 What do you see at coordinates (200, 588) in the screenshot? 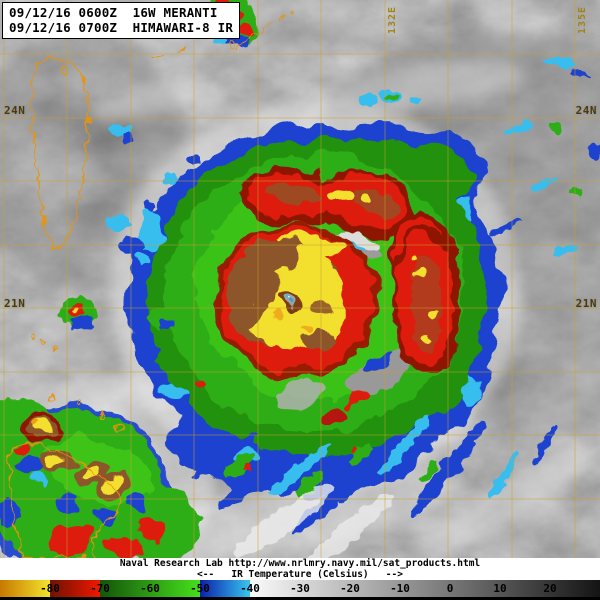
I see `colorbar-tick-label: -50` at bounding box center [200, 588].